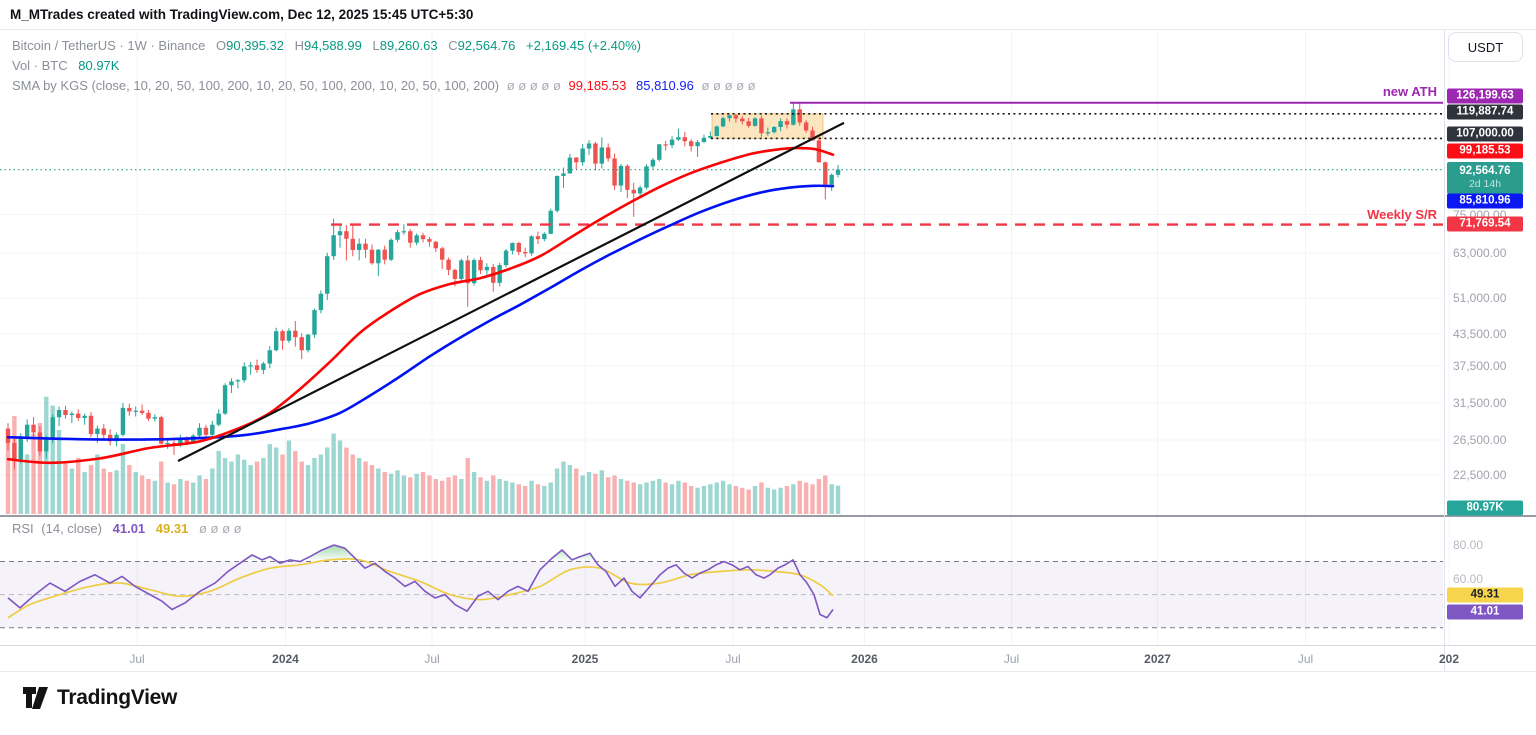  What do you see at coordinates (1480, 253) in the screenshot?
I see `price-tick: 63,000.00` at bounding box center [1480, 253].